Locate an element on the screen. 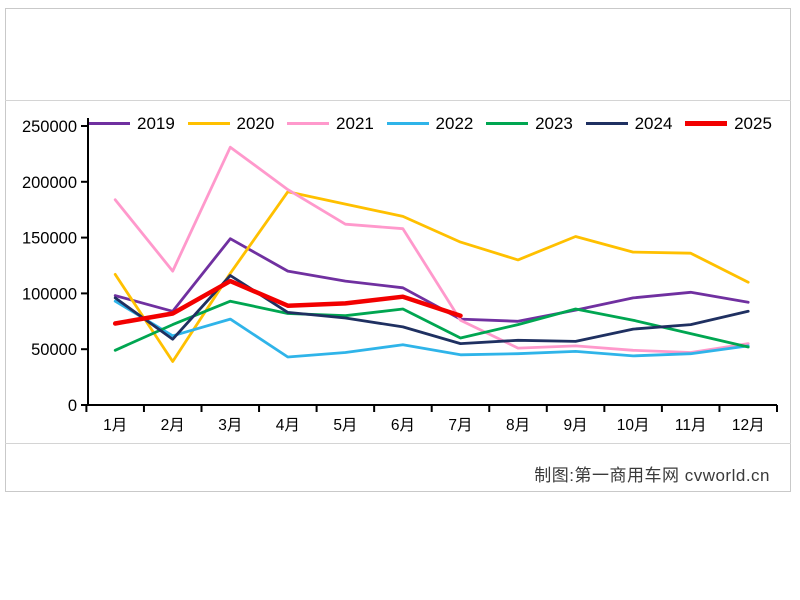  x-tick-label: 10月 is located at coordinates (633, 425).